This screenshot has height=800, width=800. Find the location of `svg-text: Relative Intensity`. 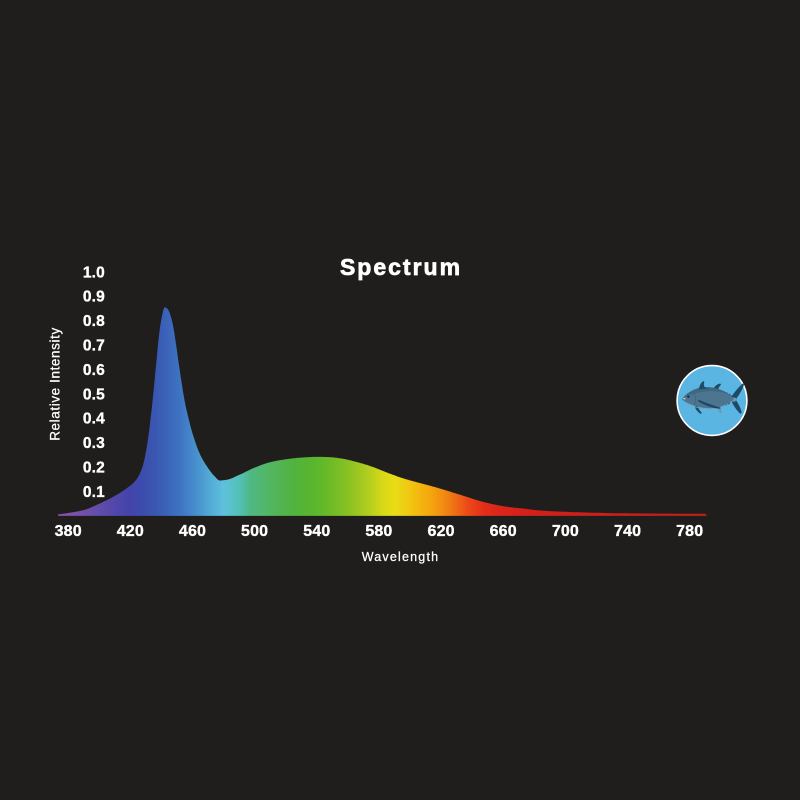

svg-text: Relative Intensity is located at coordinates (55, 384).